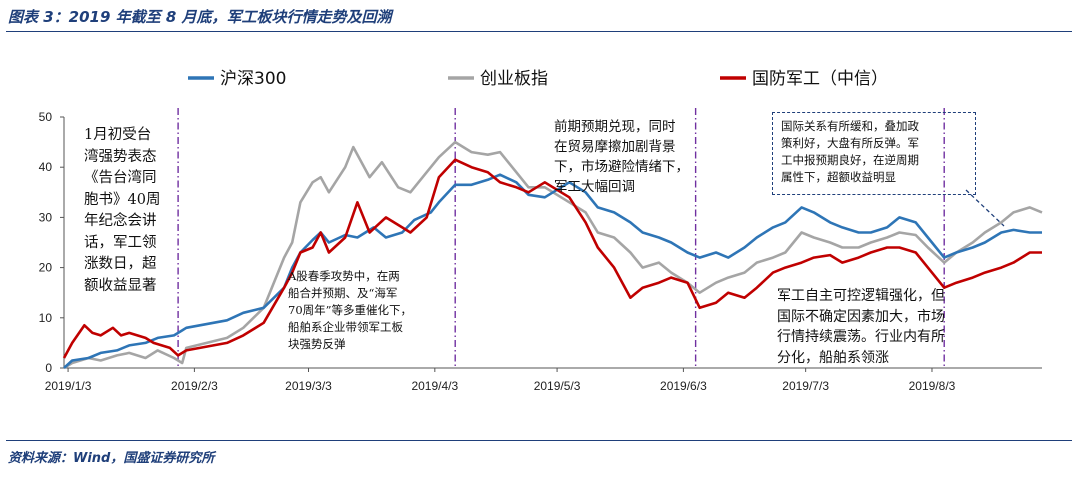  What do you see at coordinates (308, 386) in the screenshot?
I see `x-tick-label: 2019/3/3` at bounding box center [308, 386].